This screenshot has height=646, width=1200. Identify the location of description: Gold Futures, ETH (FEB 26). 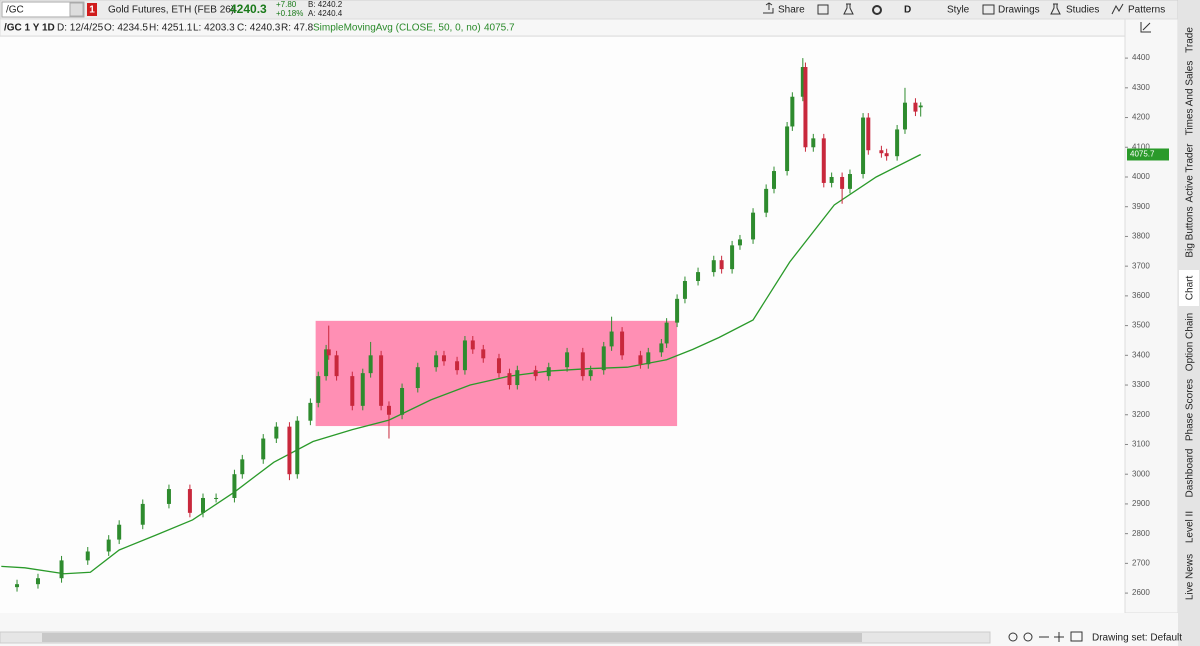
(171, 10).